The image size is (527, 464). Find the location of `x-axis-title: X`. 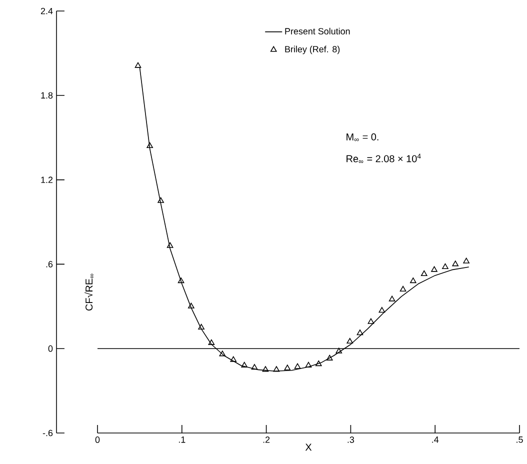

x-axis-title: X is located at coordinates (308, 447).